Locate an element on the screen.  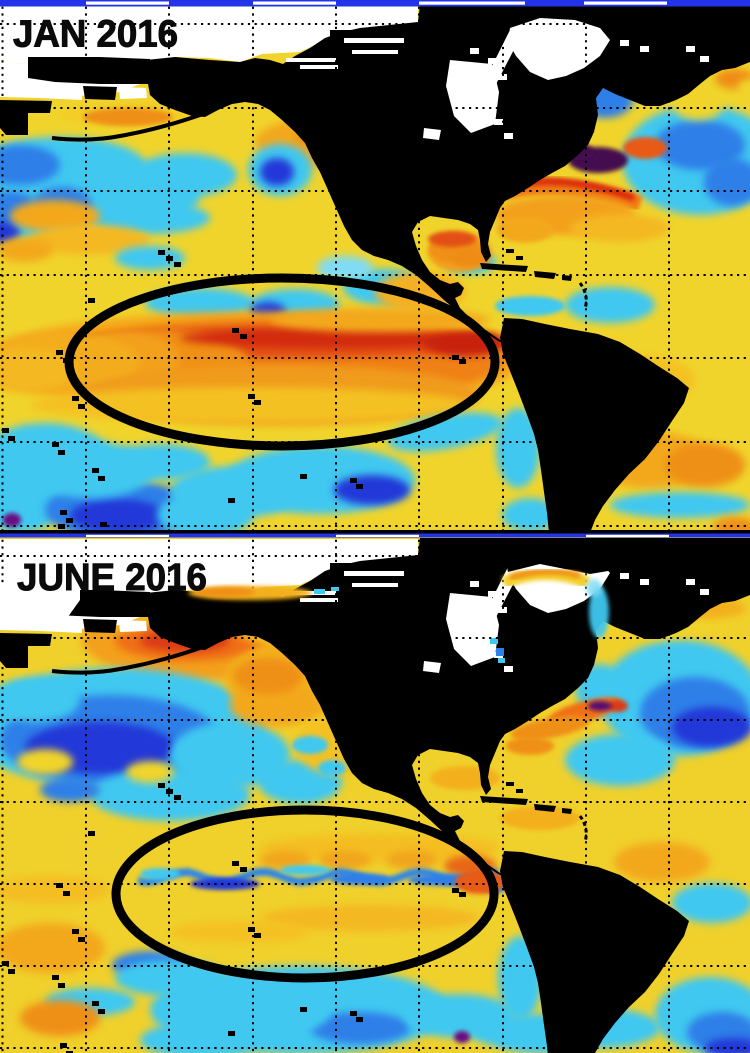
svg-text: JAN 2016 is located at coordinates (95, 35).